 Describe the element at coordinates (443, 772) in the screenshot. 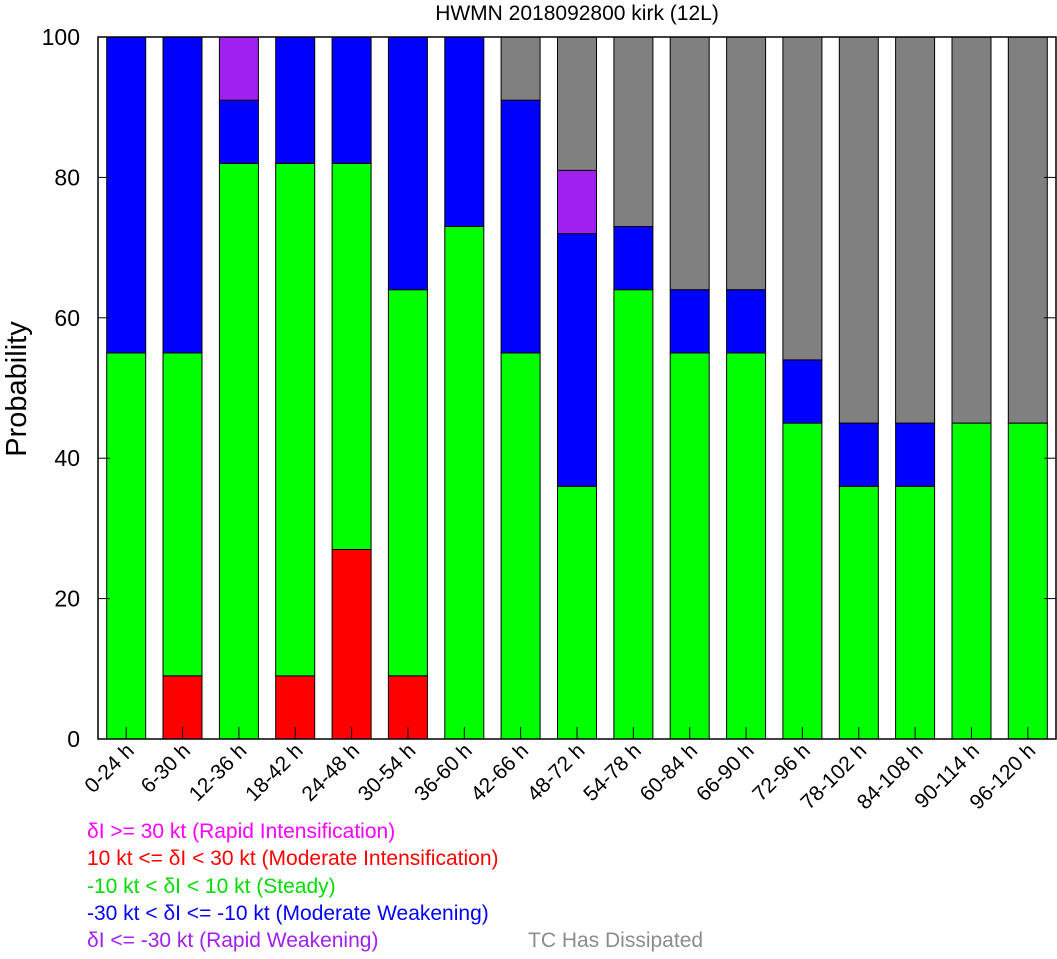

I see `x-tick-label-6: 36-60 h` at that location.